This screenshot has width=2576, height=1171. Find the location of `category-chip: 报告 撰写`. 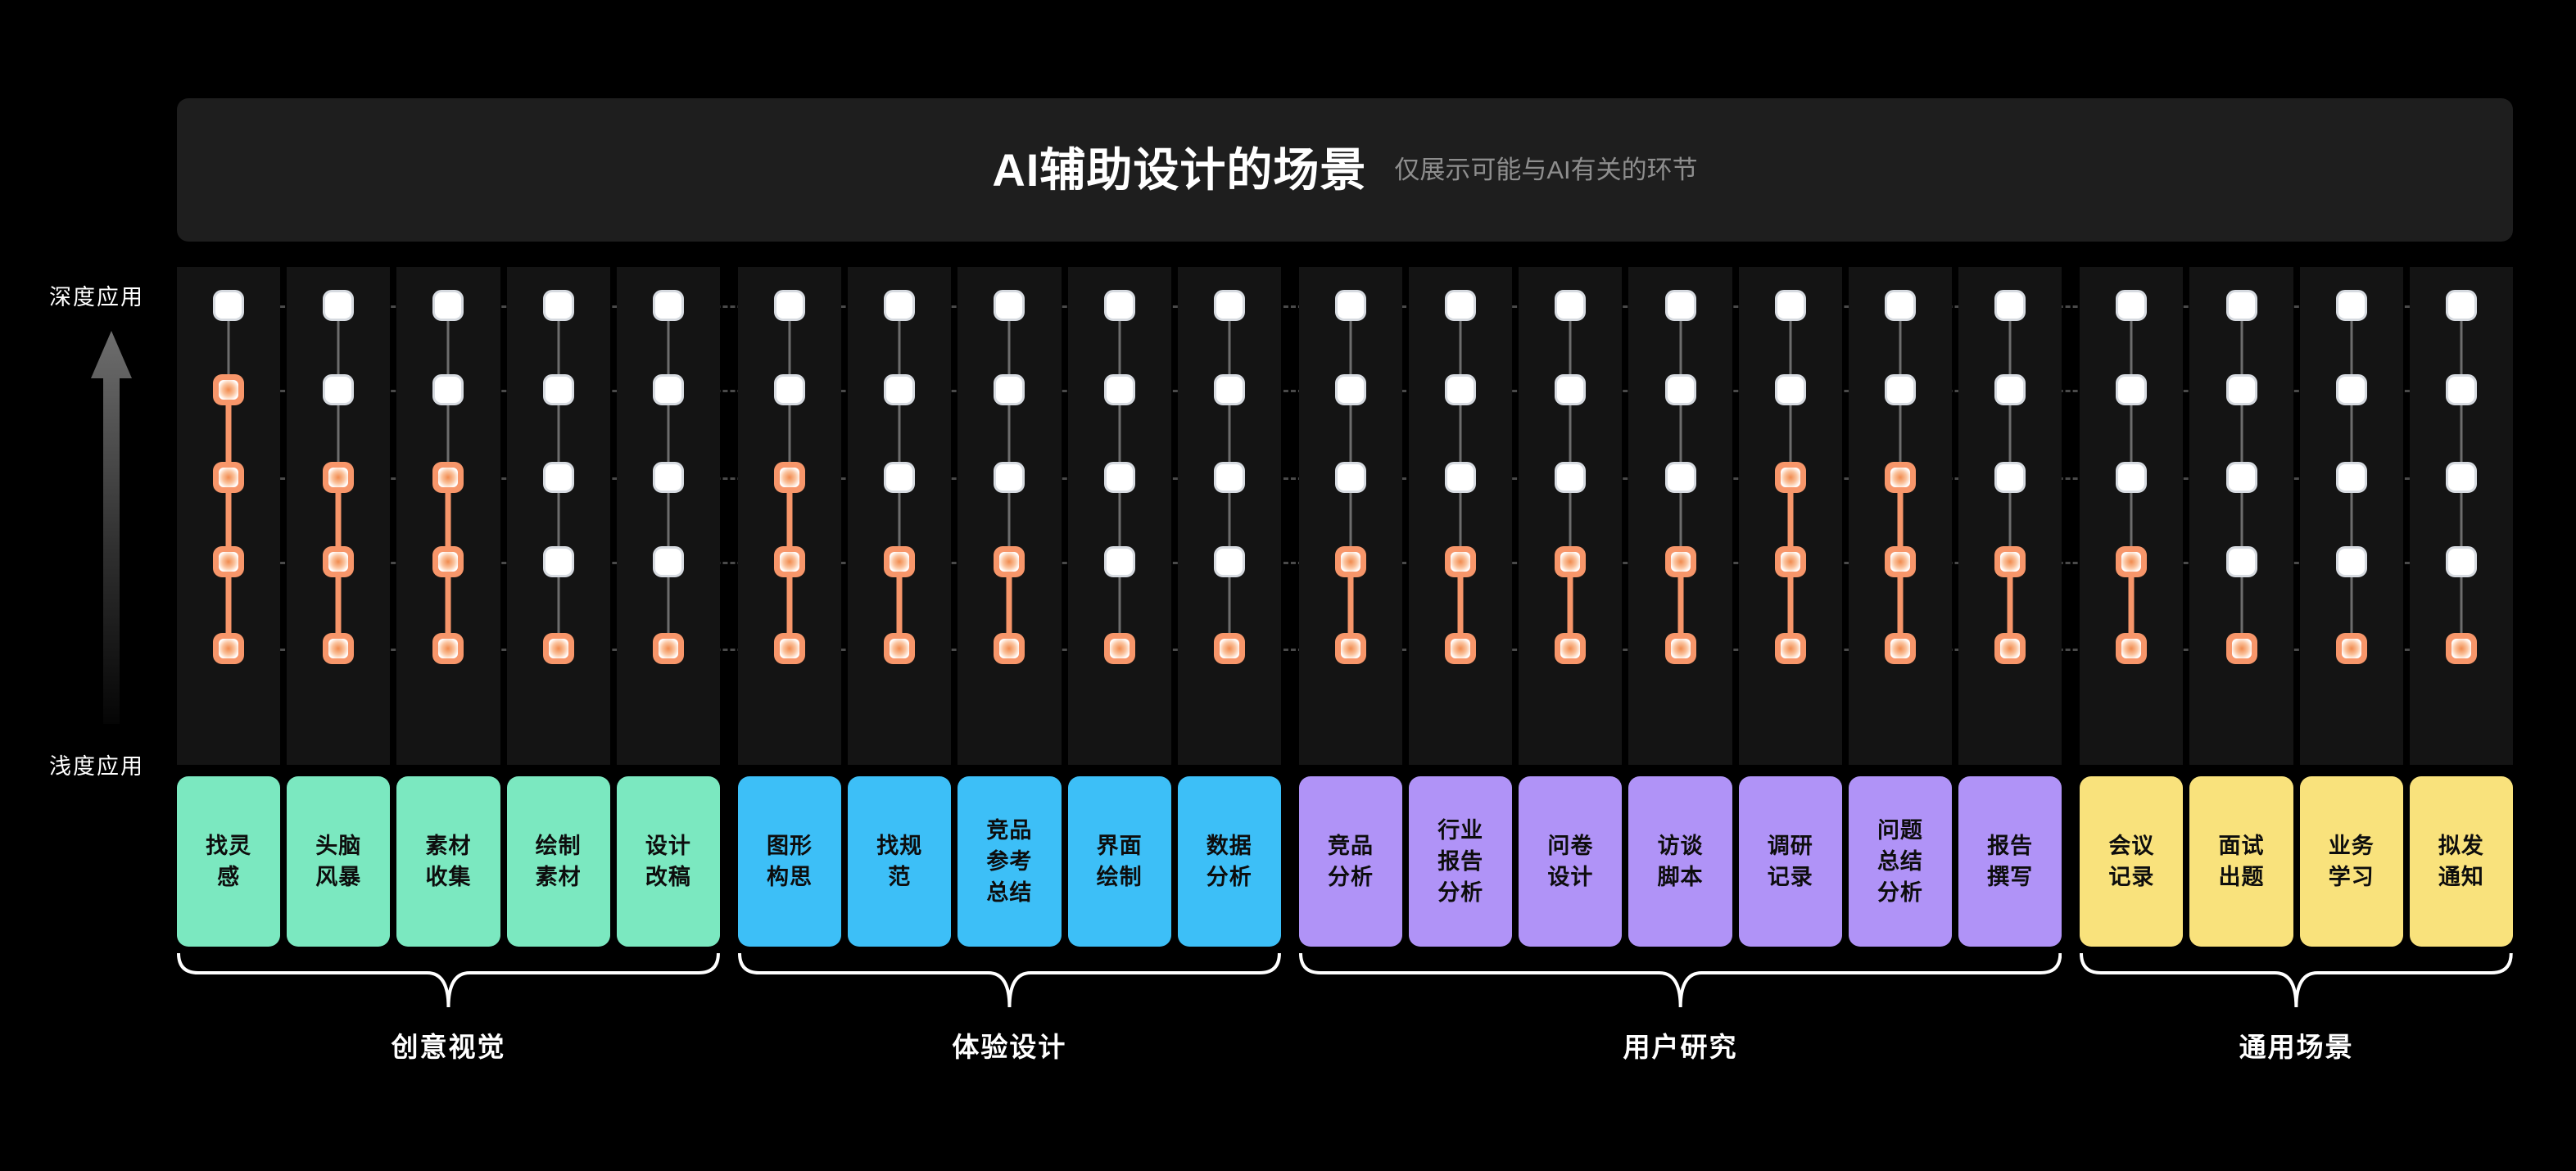

category-chip: 报告 撰写 is located at coordinates (2010, 862).